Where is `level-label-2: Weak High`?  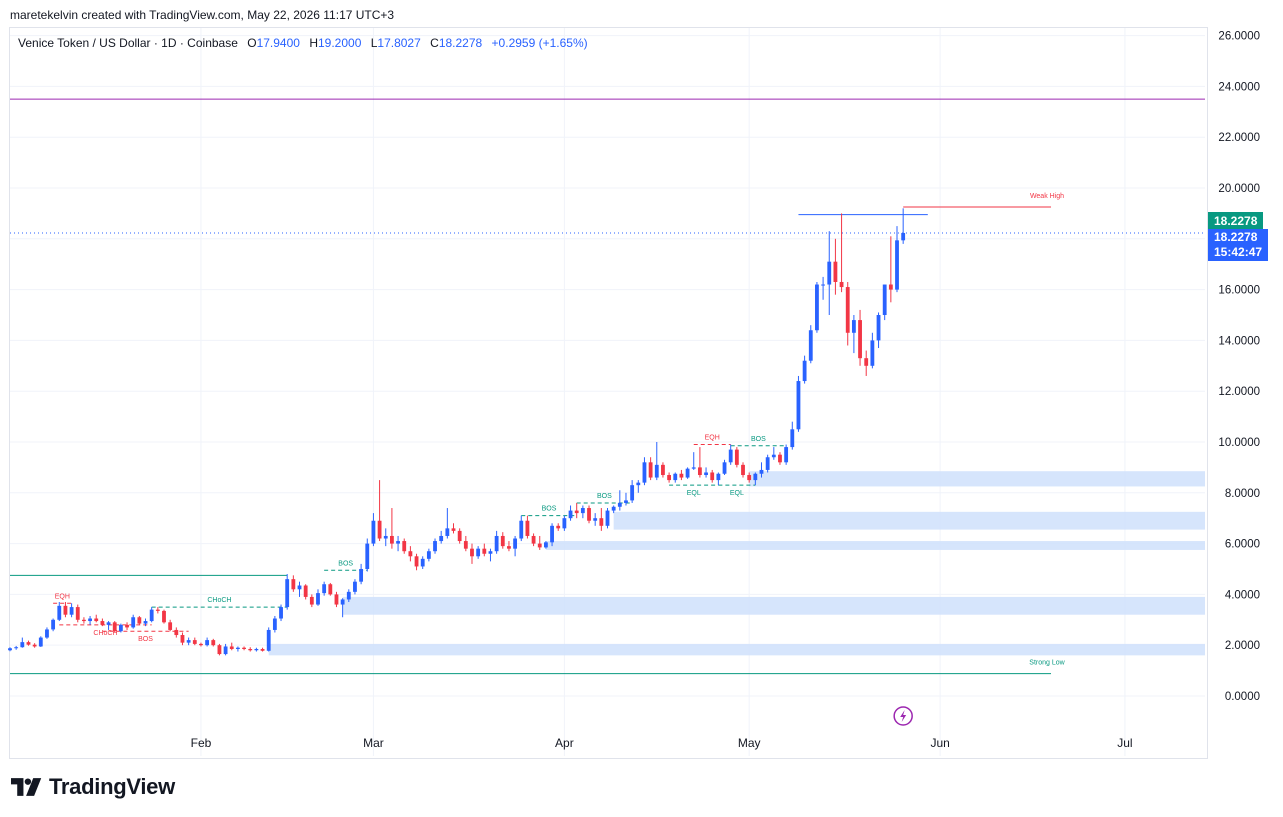
level-label-2: Weak High is located at coordinates (1047, 196).